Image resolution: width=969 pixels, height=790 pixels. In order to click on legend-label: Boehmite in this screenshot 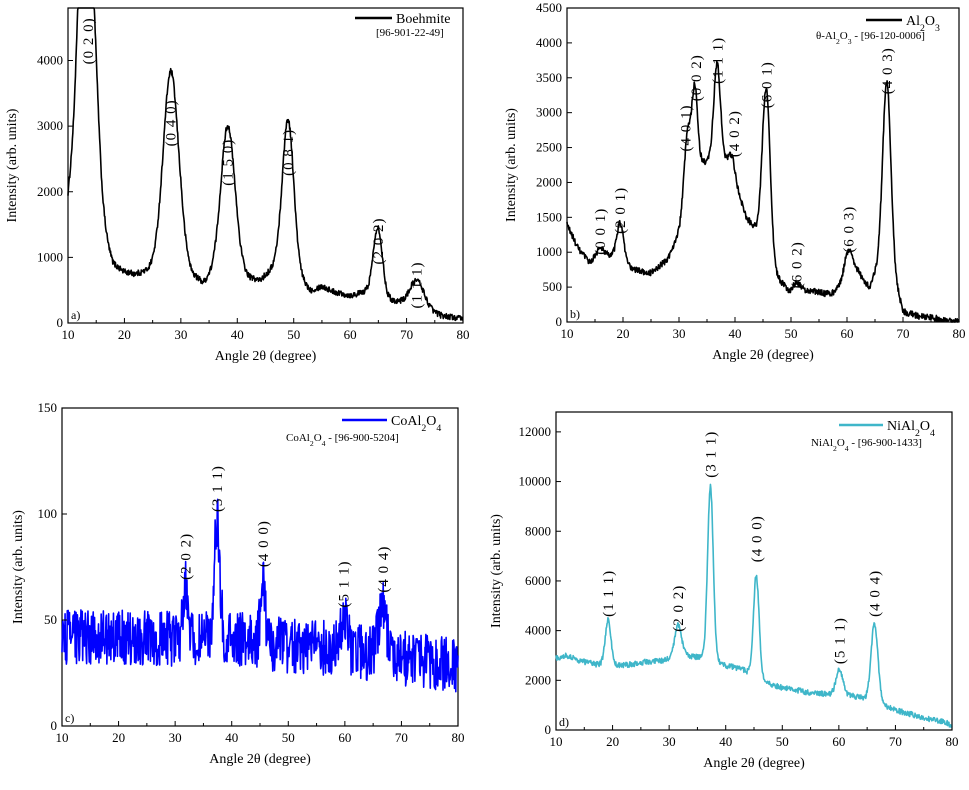, I will do `click(423, 19)`.